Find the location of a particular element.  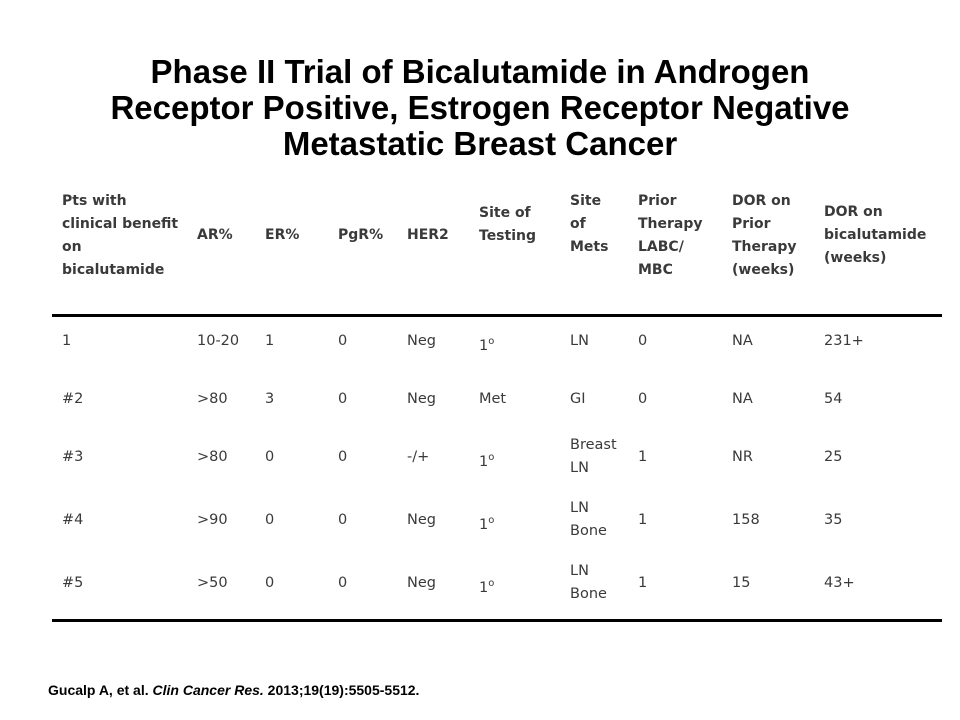

citation-authors: Gucalp A, et al. is located at coordinates (98, 690).